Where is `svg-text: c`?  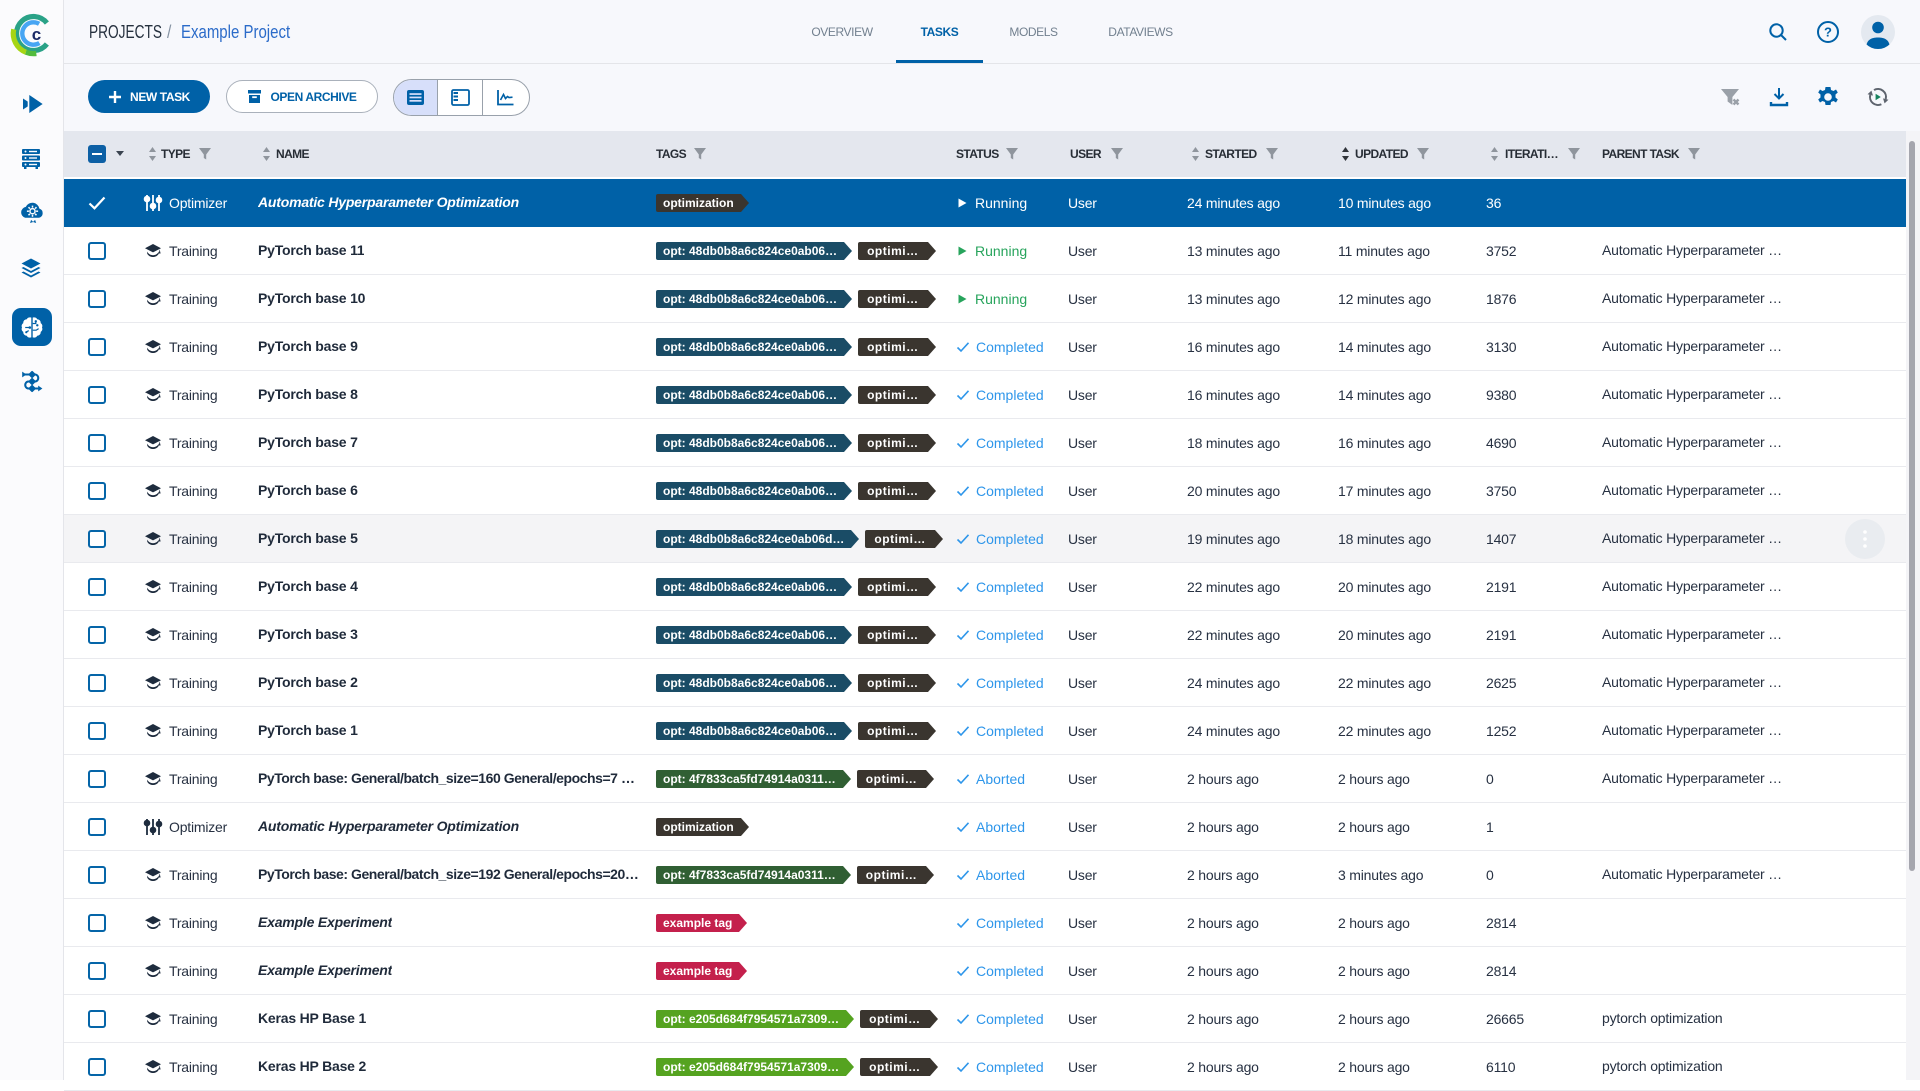 svg-text: c is located at coordinates (36, 34).